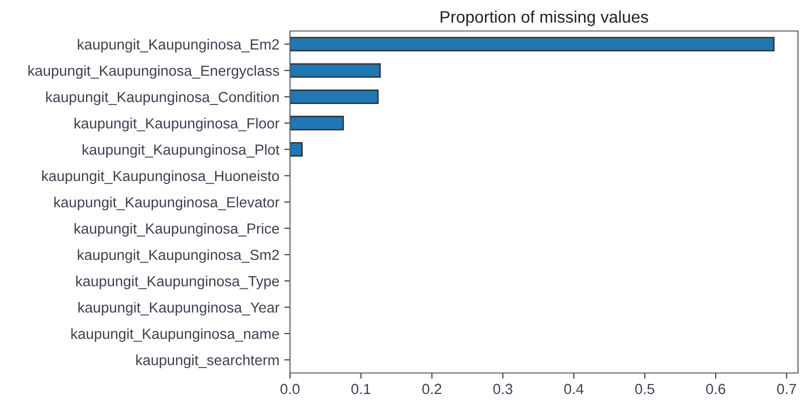 This screenshot has height=401, width=808. I want to click on x-tick-label: 0.5, so click(644, 389).